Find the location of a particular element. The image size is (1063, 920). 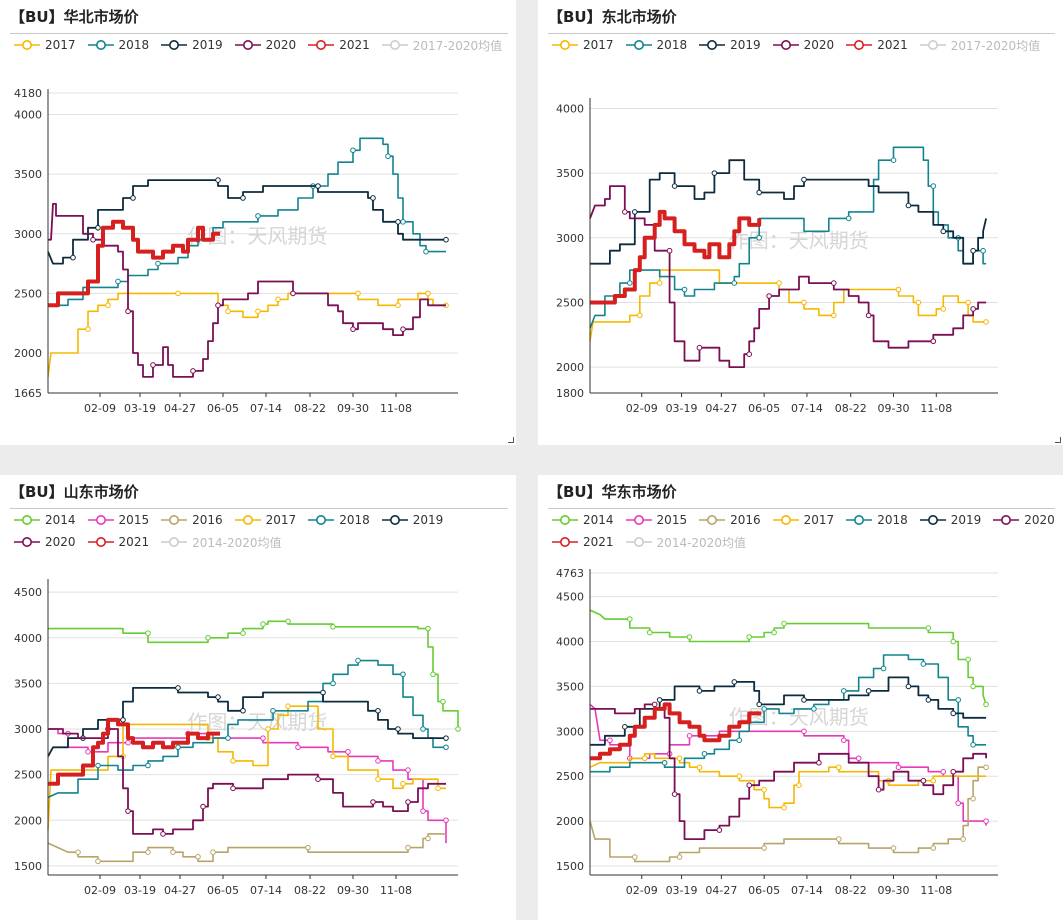

series-line-2019 is located at coordinates (788, 212).